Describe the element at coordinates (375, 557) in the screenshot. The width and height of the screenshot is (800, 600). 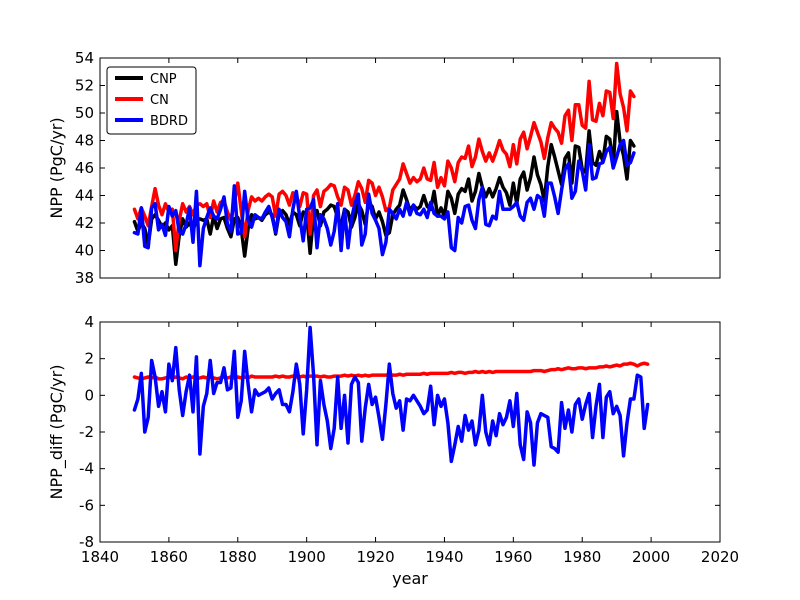
I see `bottom-xtick-label: 1920` at that location.